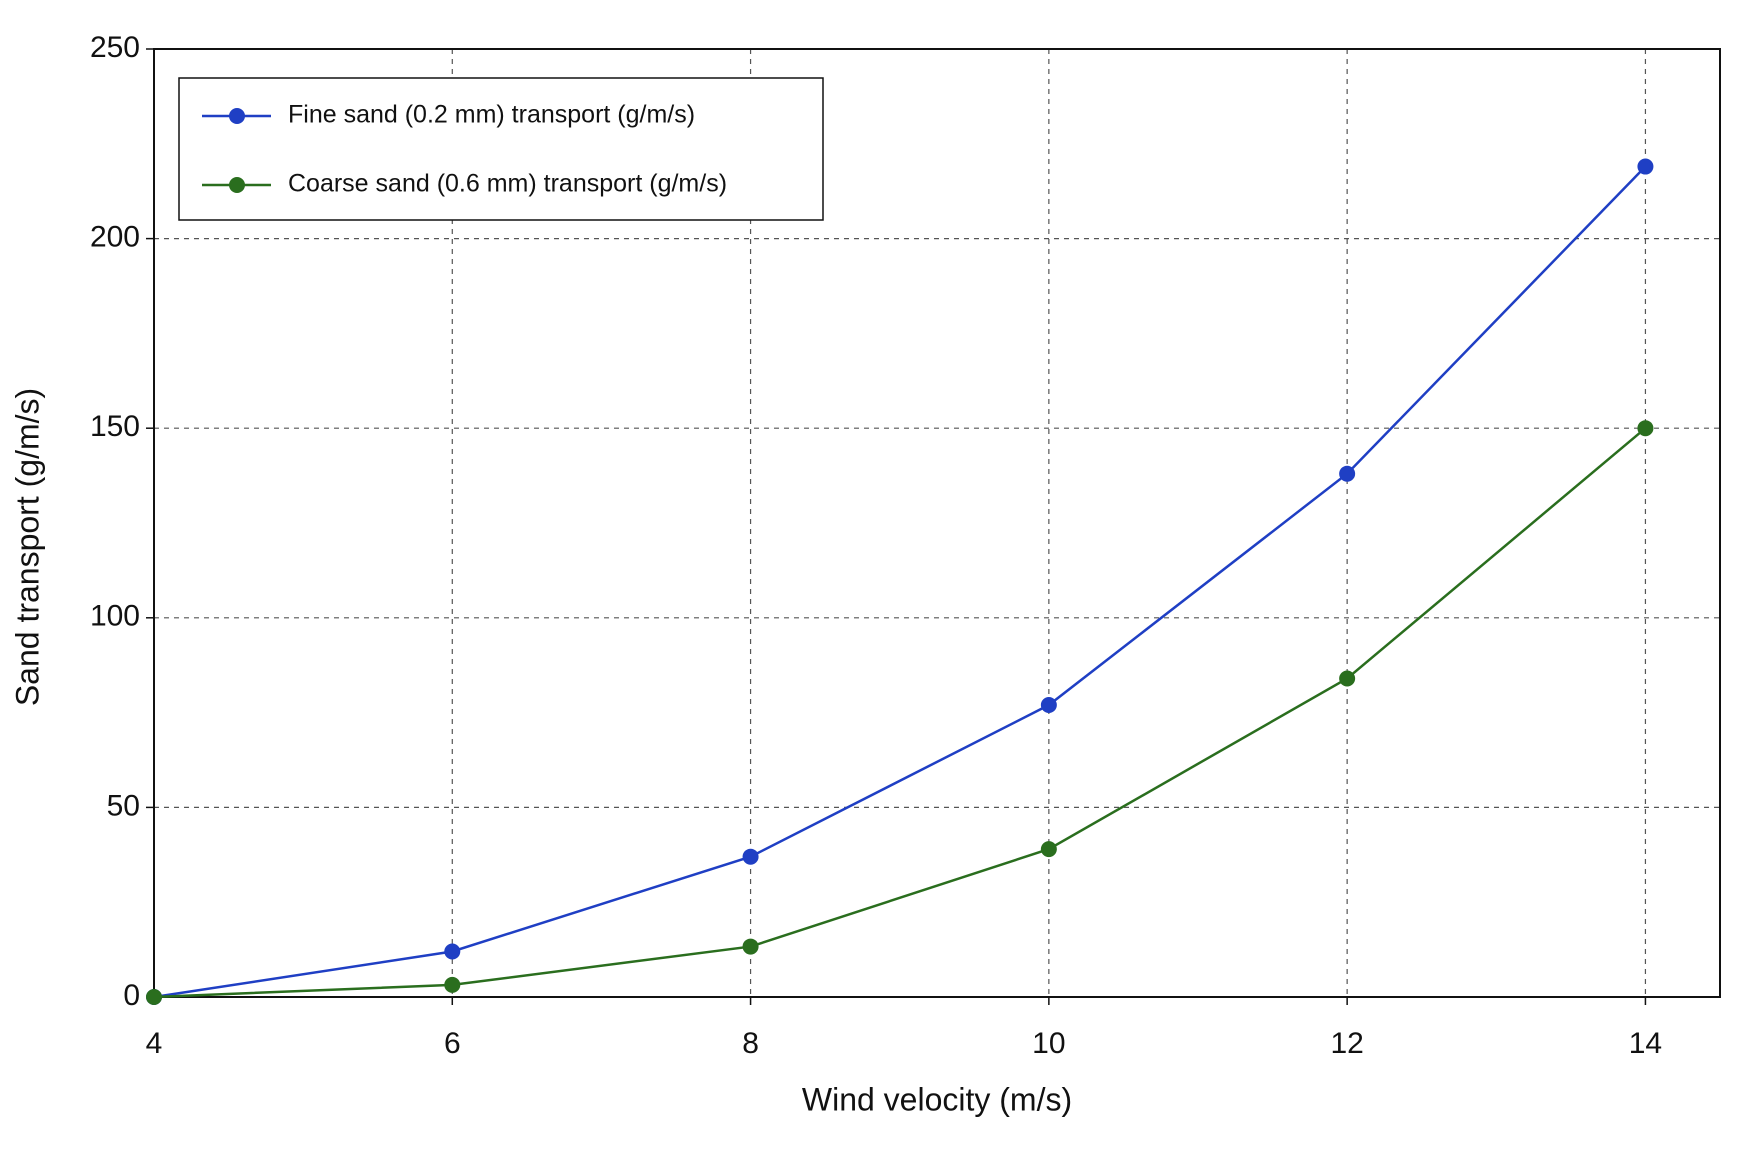 This screenshot has height=1150, width=1750. I want to click on y-tick-label: 200, so click(115, 237).